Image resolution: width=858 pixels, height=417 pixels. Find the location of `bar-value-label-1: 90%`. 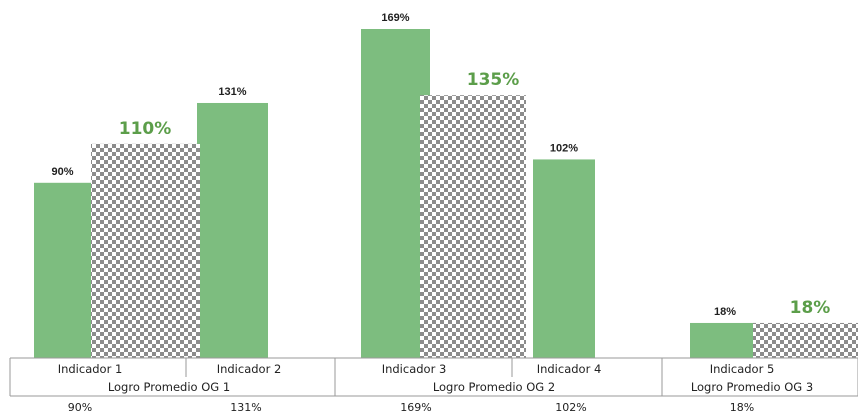

bar-value-label-1: 90% is located at coordinates (62, 172).